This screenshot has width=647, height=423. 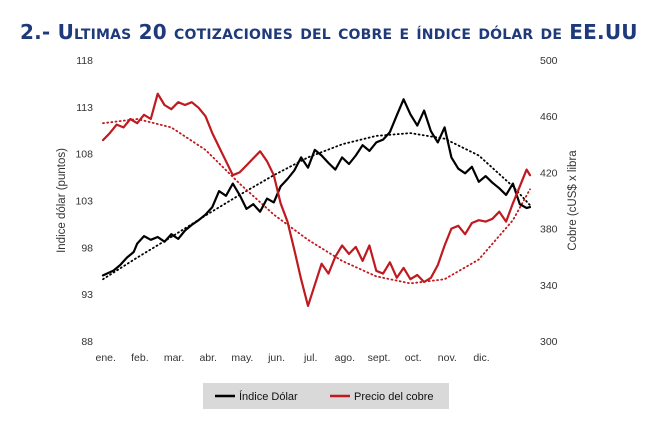 I want to click on right-tick-label: 460, so click(x=549, y=117).